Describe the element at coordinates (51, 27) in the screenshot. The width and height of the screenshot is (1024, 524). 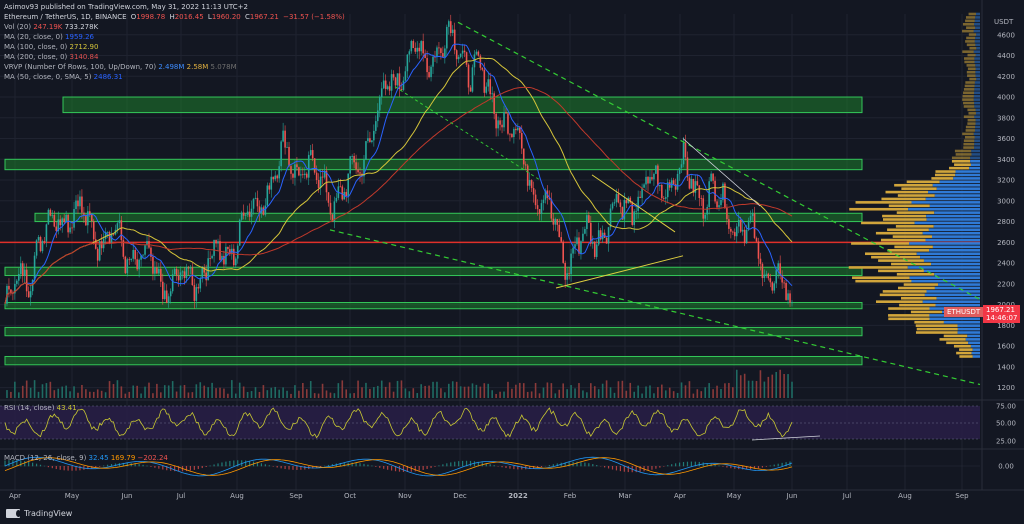
I see `volume-legend: Vol (20) 247.19K 733.278K` at that location.